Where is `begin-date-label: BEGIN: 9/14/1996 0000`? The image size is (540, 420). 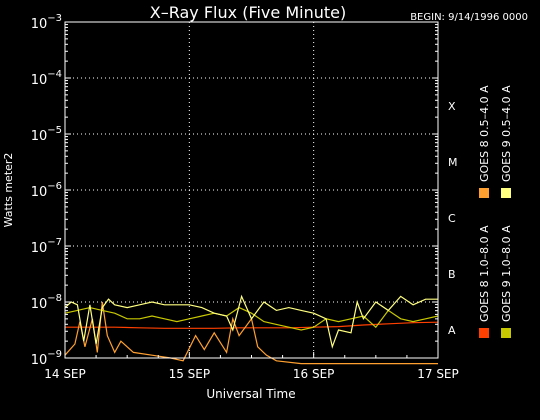 begin-date-label: BEGIN: 9/14/1996 0000 is located at coordinates (469, 17).